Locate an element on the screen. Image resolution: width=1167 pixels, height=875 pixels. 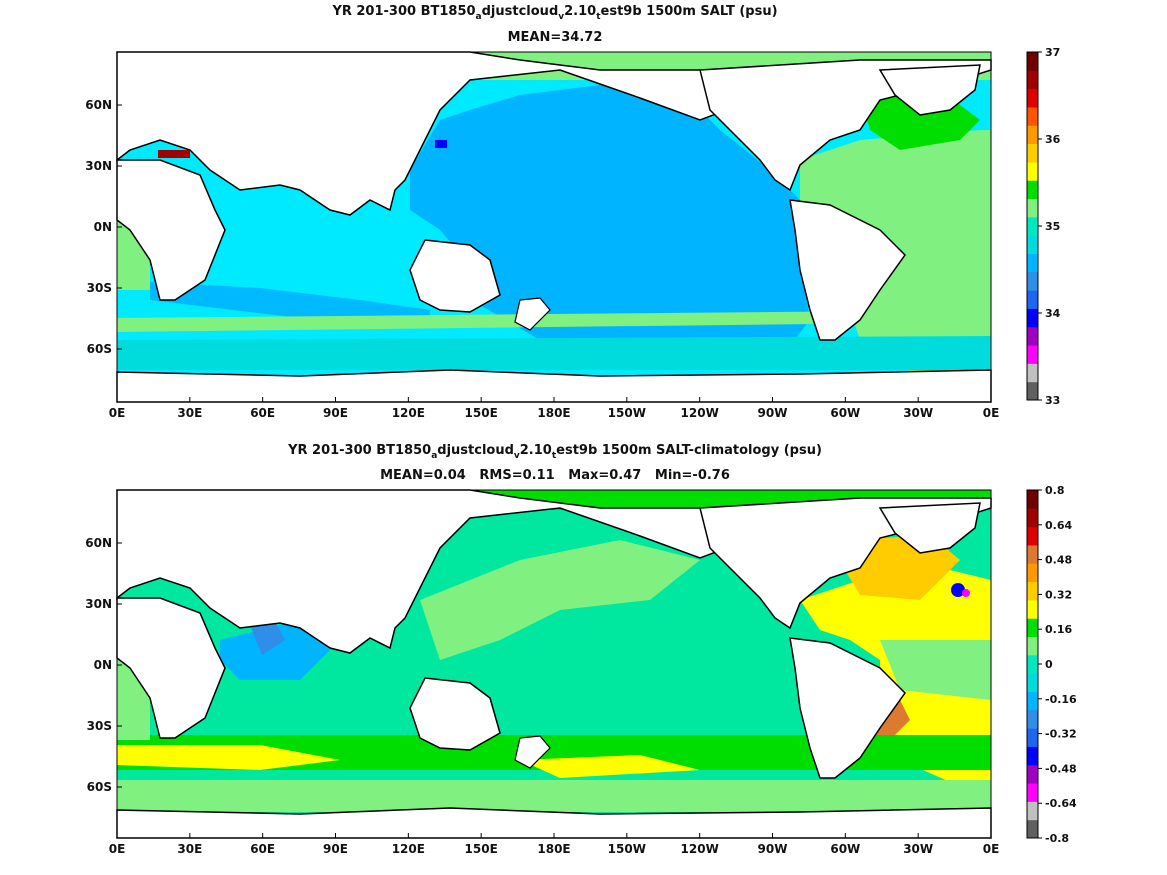
bottom-lat-tick-label: 30S is located at coordinates (99, 726).